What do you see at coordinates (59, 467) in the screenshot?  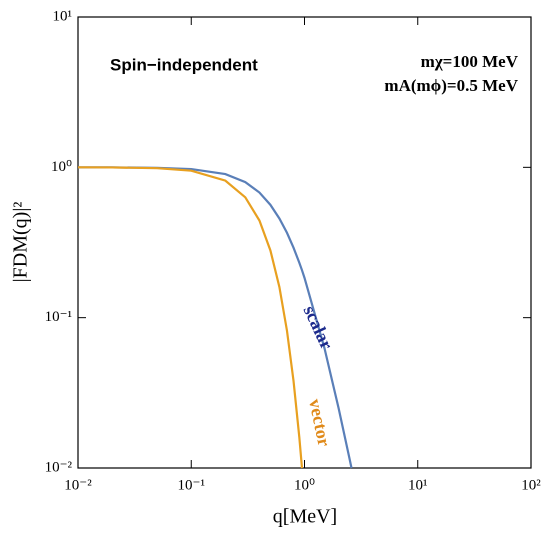 I see `y-tick-label: 10⁻²` at bounding box center [59, 467].